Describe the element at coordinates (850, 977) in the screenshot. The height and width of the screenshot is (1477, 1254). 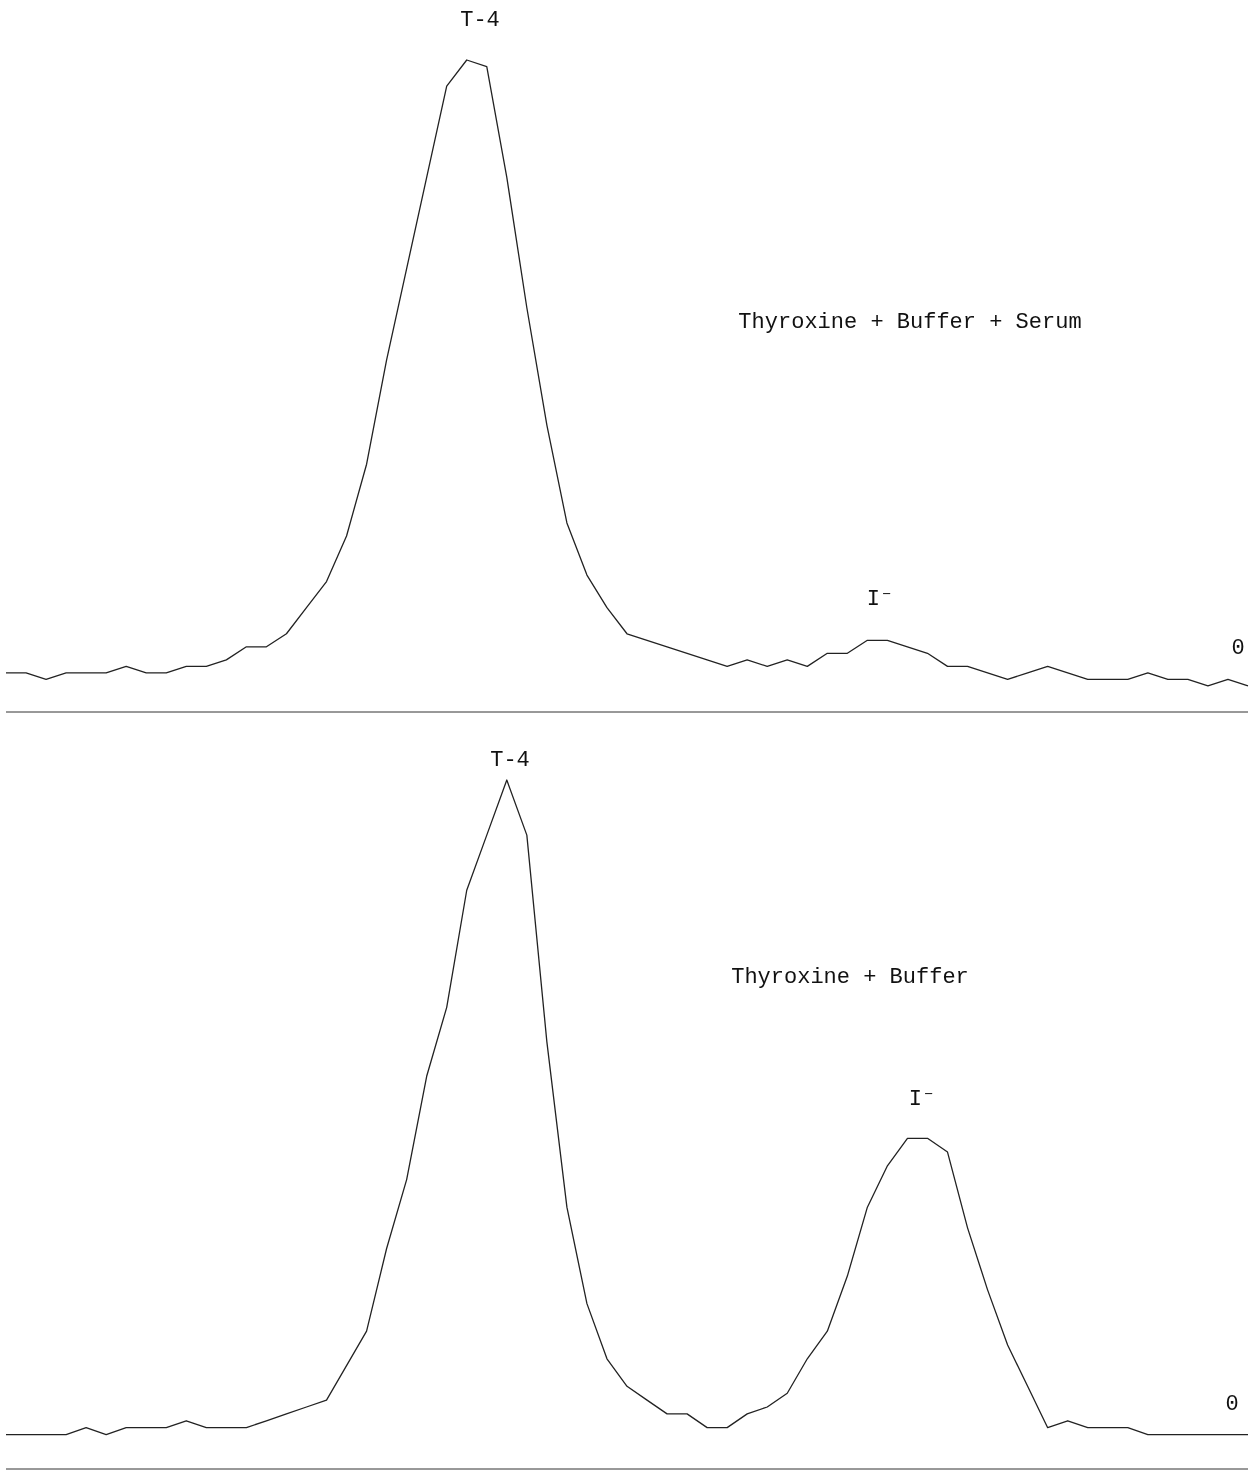
I see `annotation: Thyroxine + Buffer` at that location.